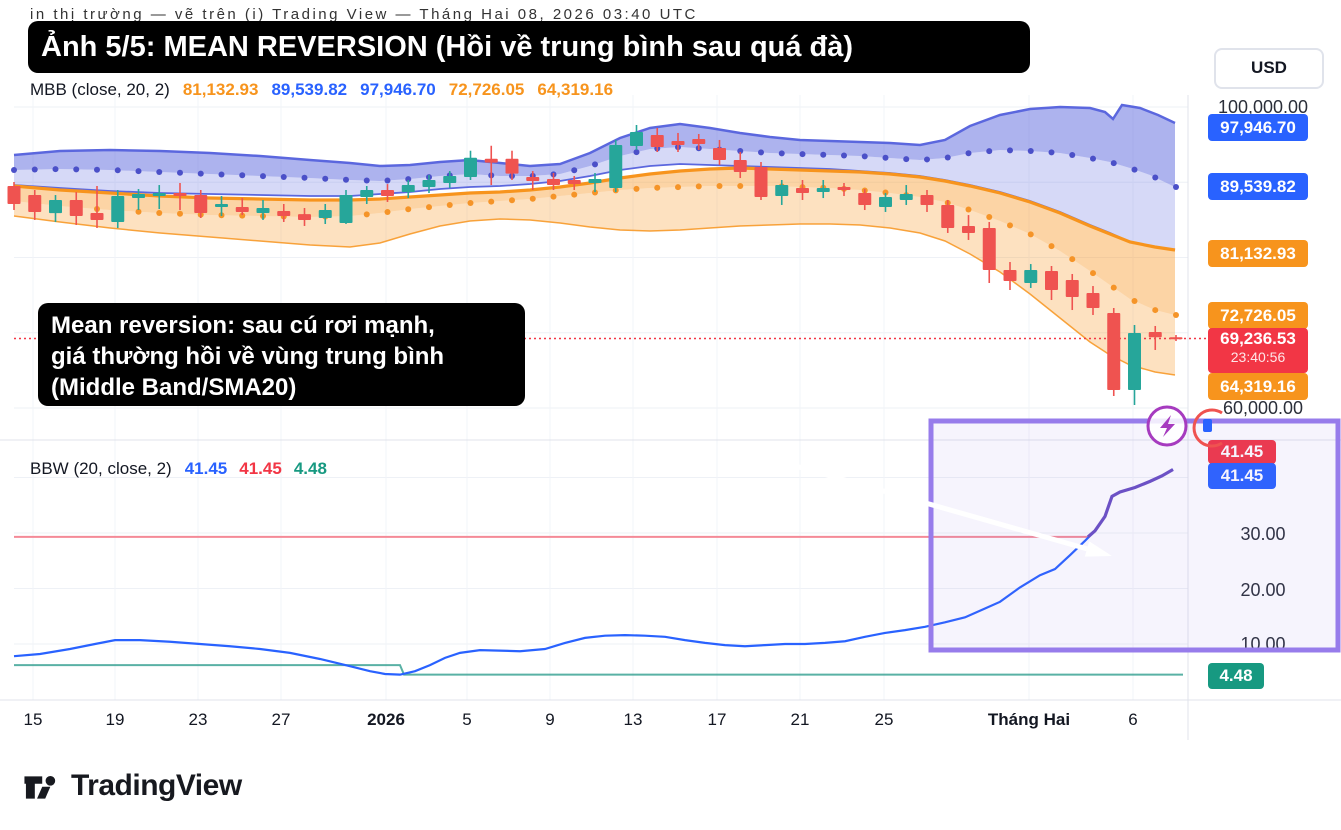 This screenshot has height=830, width=1341. What do you see at coordinates (198, 719) in the screenshot?
I see `time-axis-label: 23` at bounding box center [198, 719].